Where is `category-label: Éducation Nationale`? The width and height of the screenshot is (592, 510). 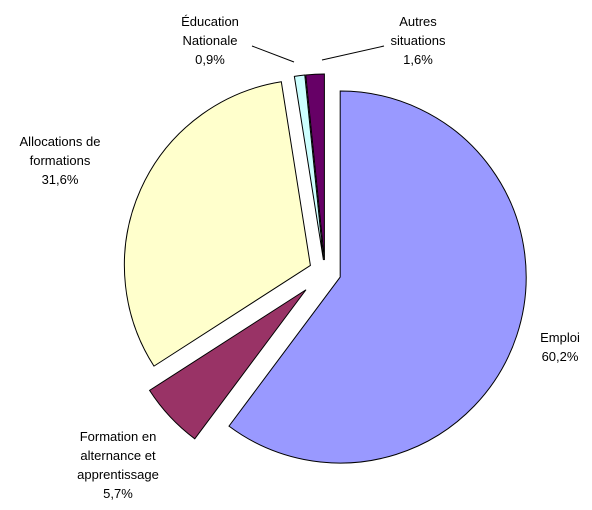
category-label: Éducation Nationale is located at coordinates (210, 31).